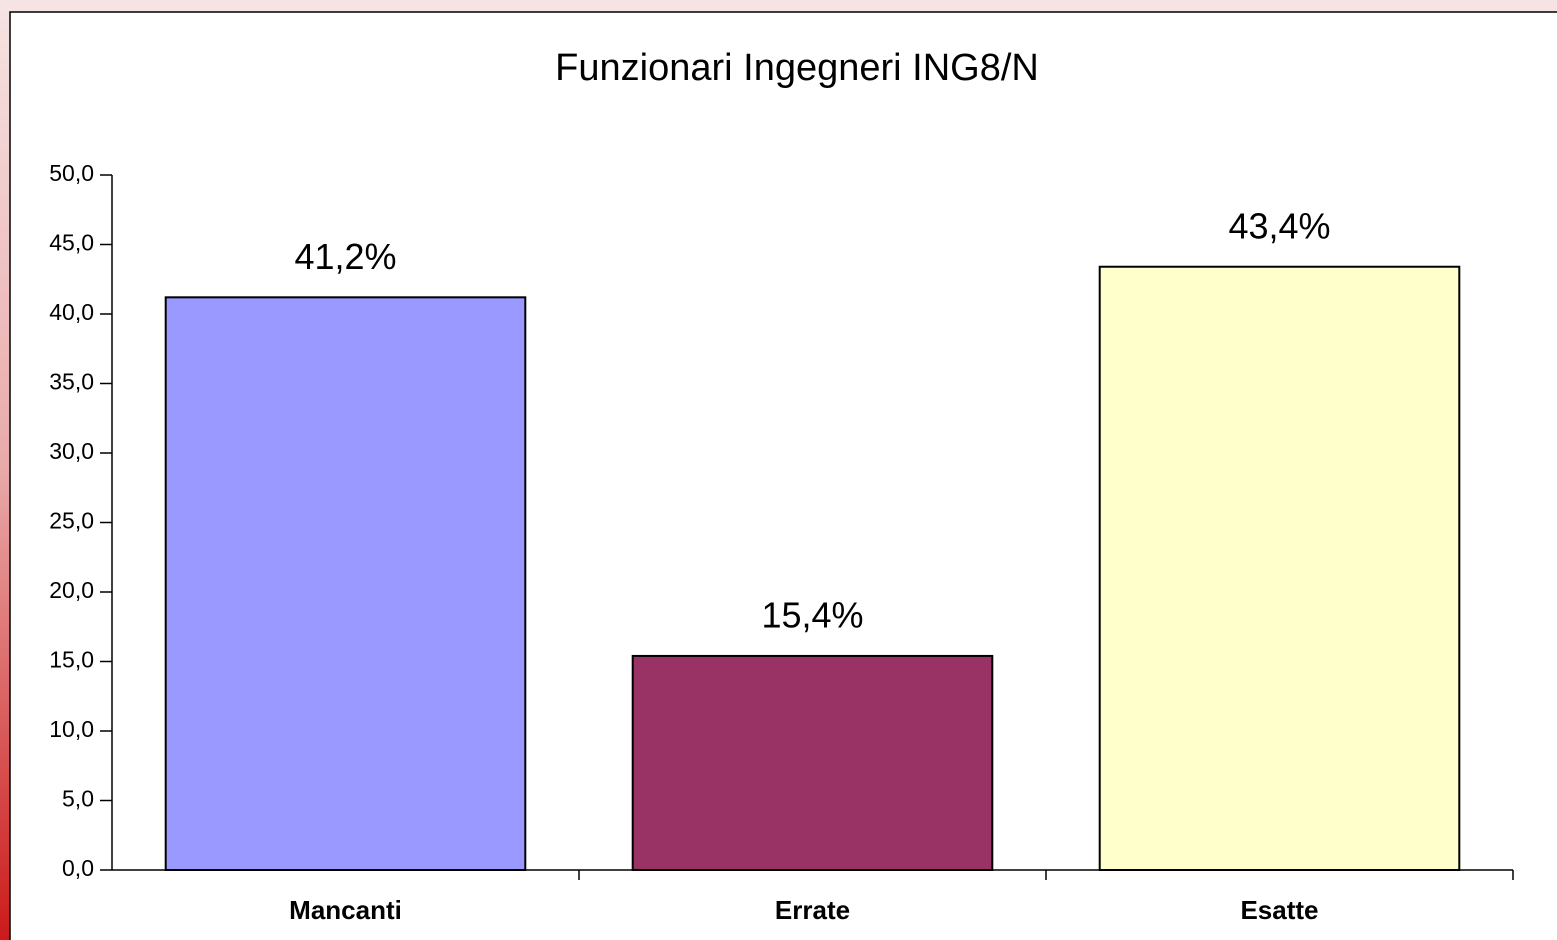 The height and width of the screenshot is (940, 1557). What do you see at coordinates (71, 173) in the screenshot?
I see `y-tick-label: 50,0` at bounding box center [71, 173].